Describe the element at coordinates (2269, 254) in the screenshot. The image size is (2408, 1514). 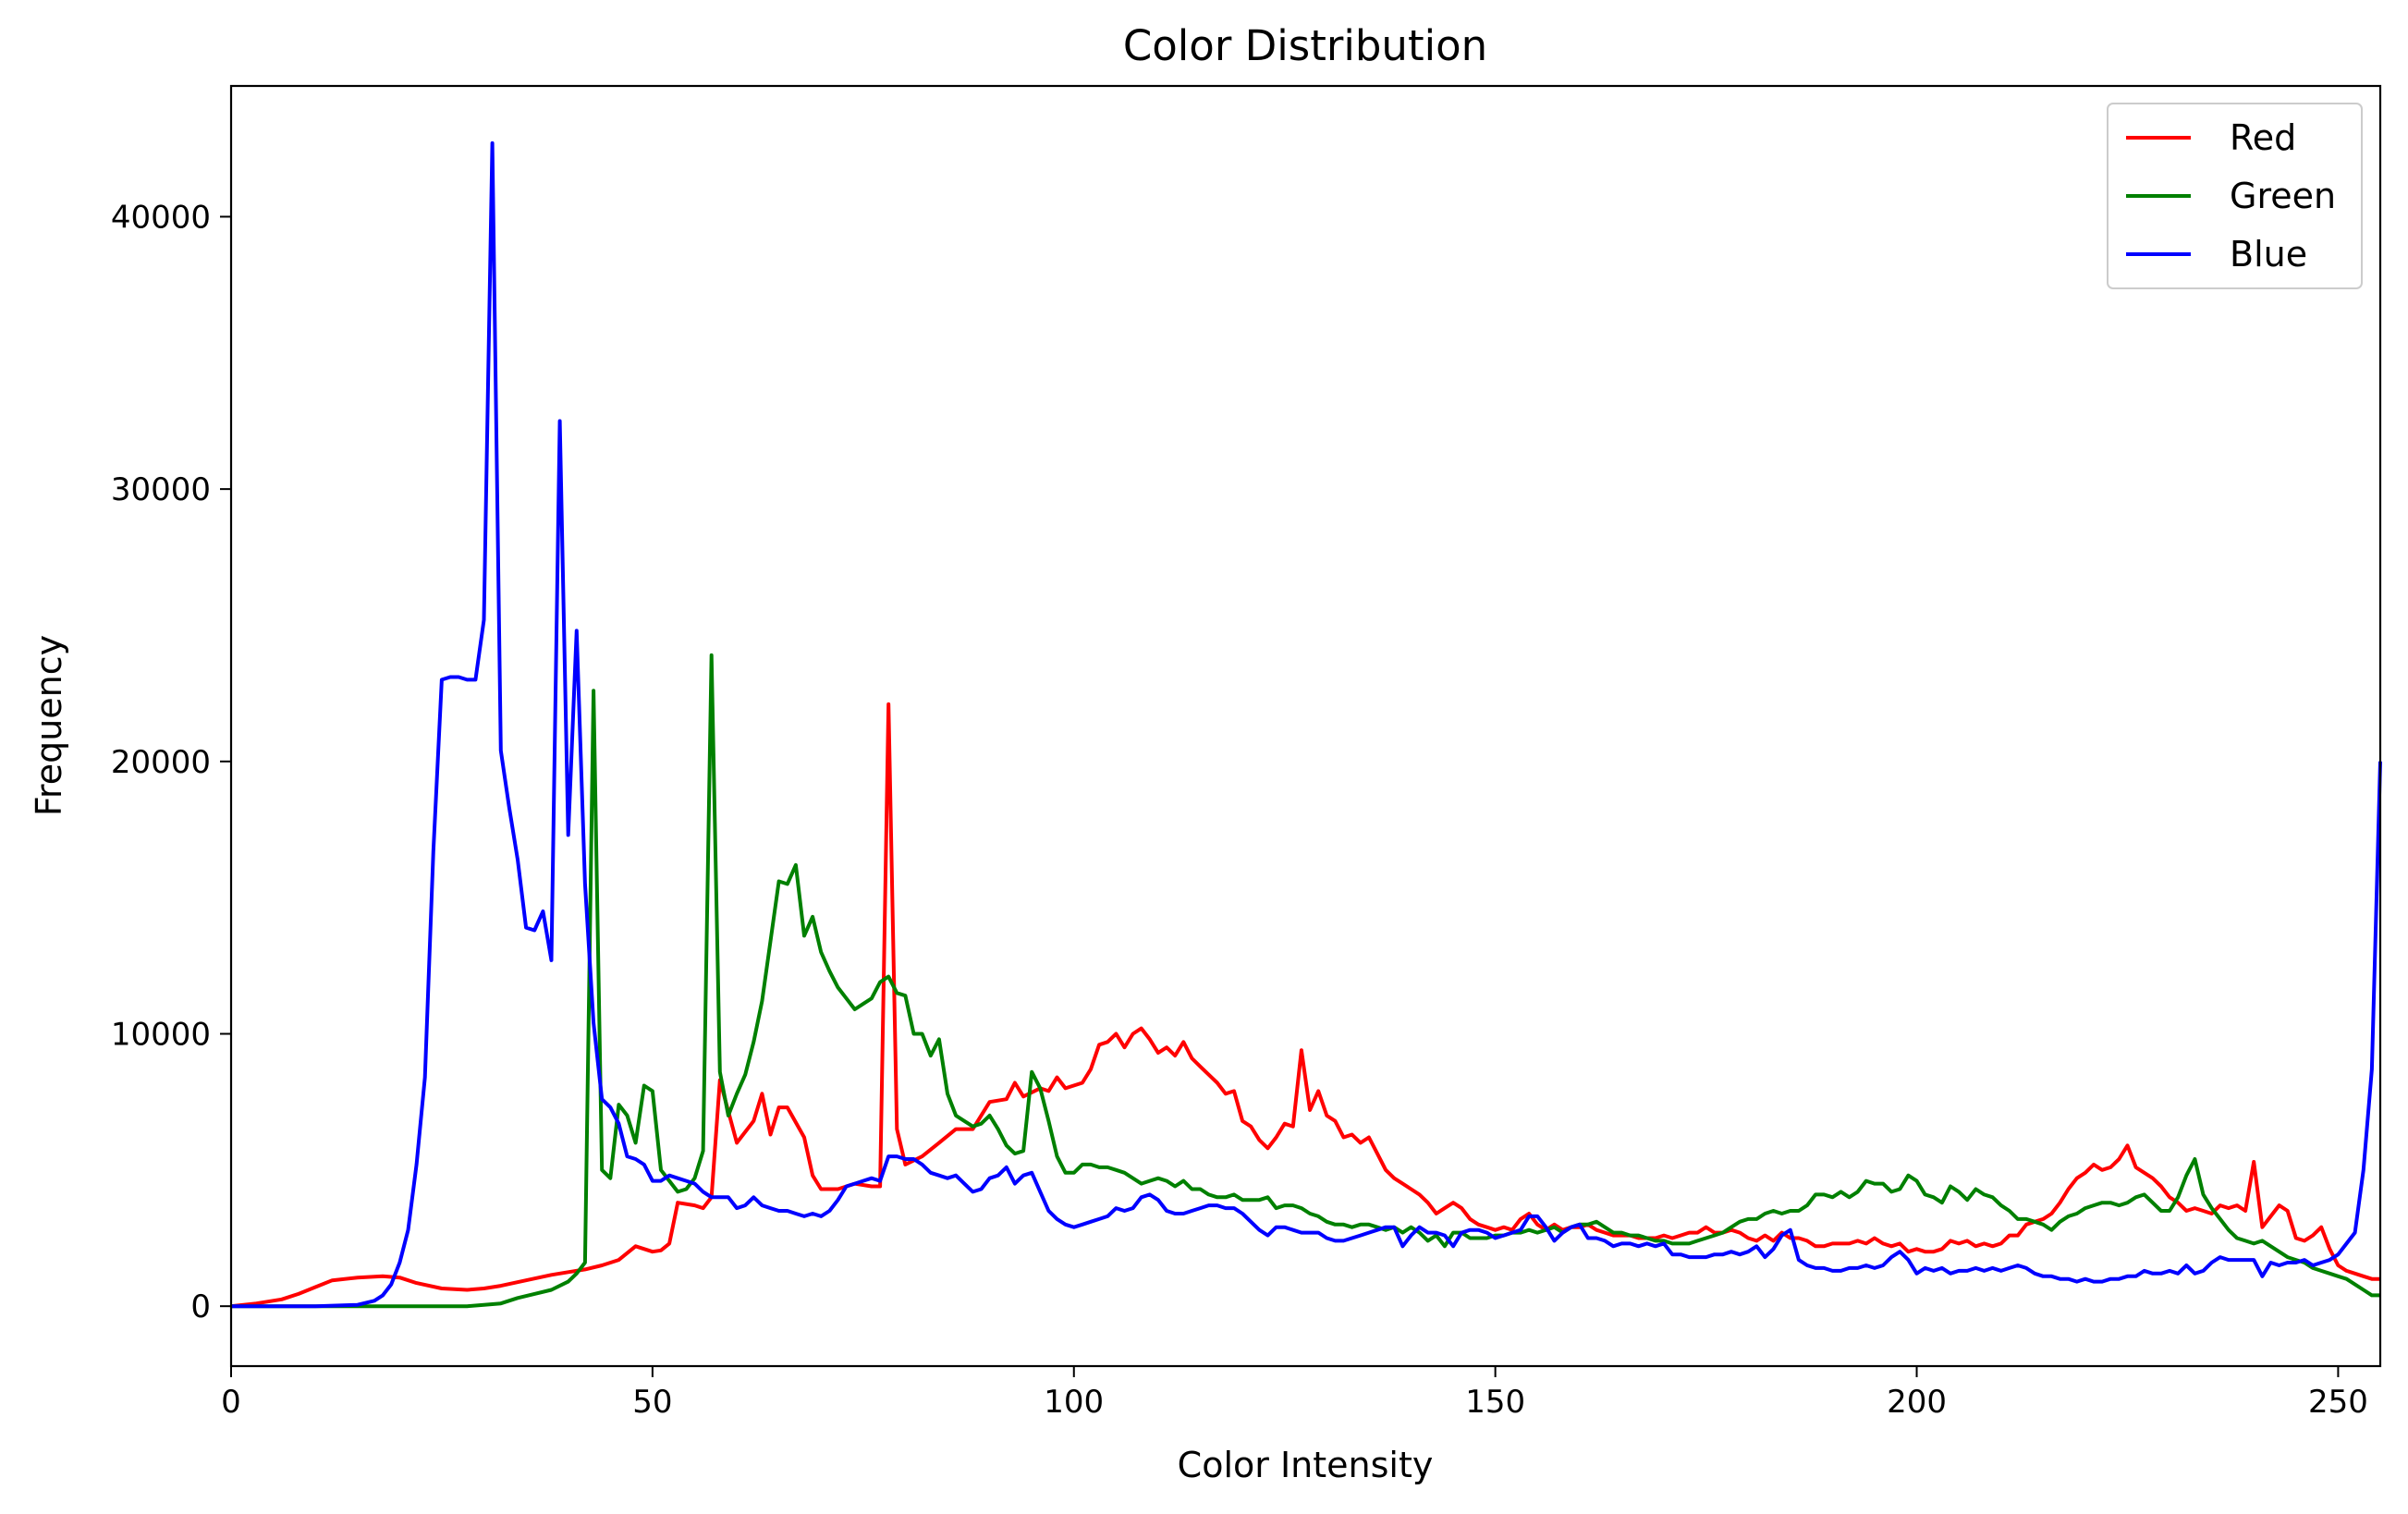
I see `legend-label-blue: Blue` at that location.